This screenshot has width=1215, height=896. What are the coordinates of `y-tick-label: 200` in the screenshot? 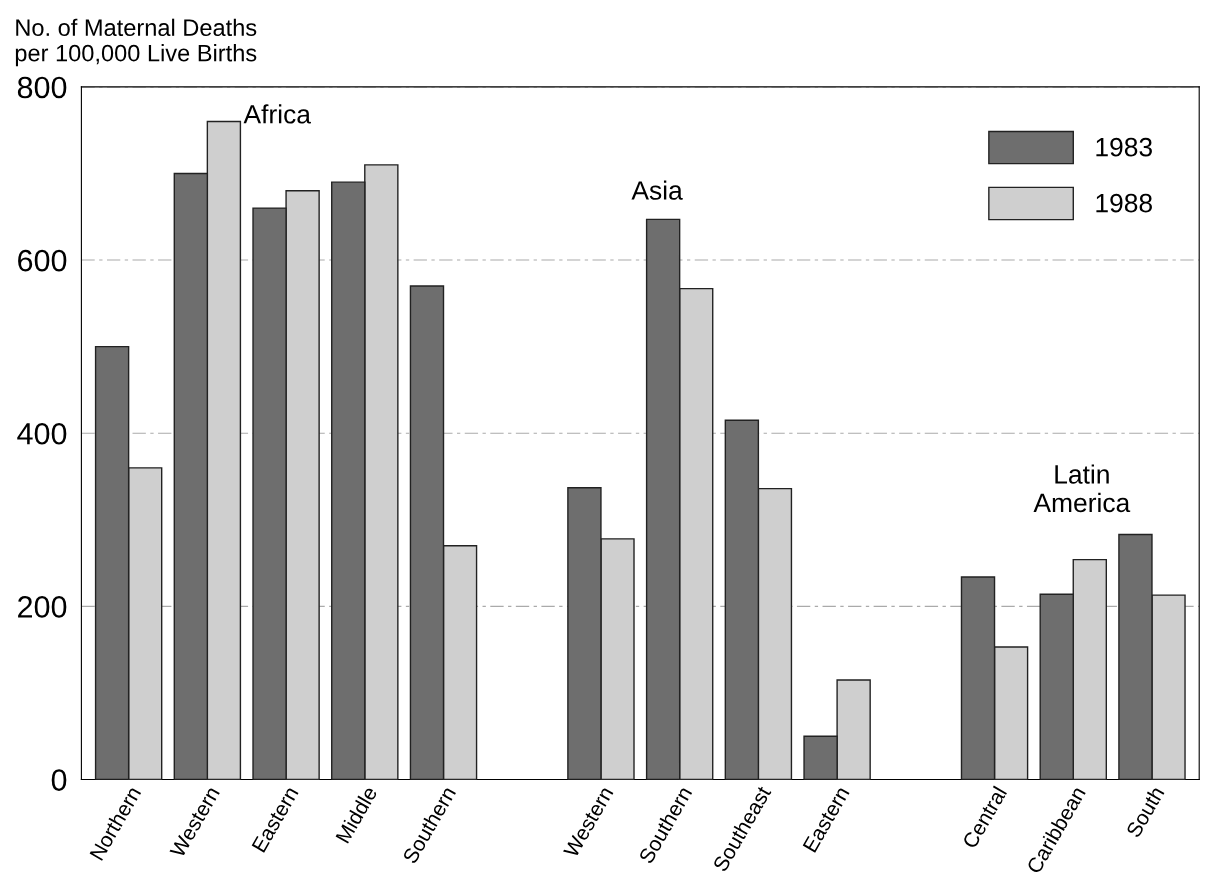 It's located at (42, 607).